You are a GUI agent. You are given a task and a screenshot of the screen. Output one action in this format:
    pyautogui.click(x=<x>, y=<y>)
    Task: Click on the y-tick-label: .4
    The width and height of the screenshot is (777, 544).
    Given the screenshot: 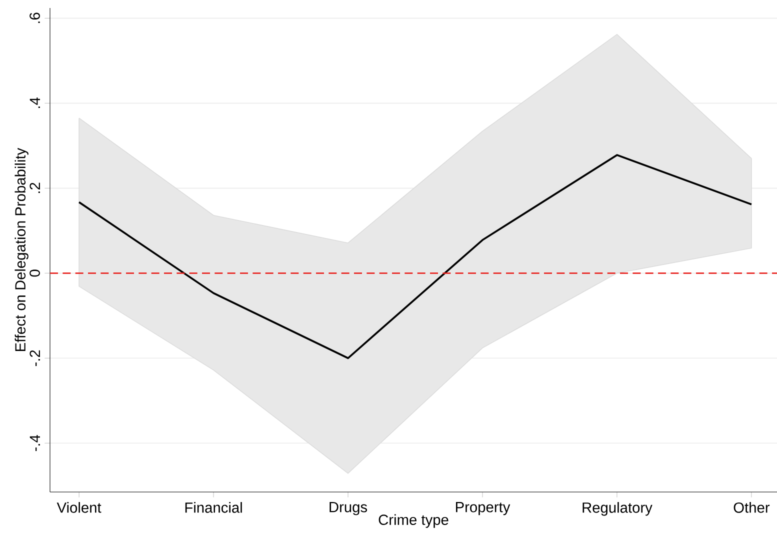 What is the action you would take?
    pyautogui.click(x=35, y=103)
    